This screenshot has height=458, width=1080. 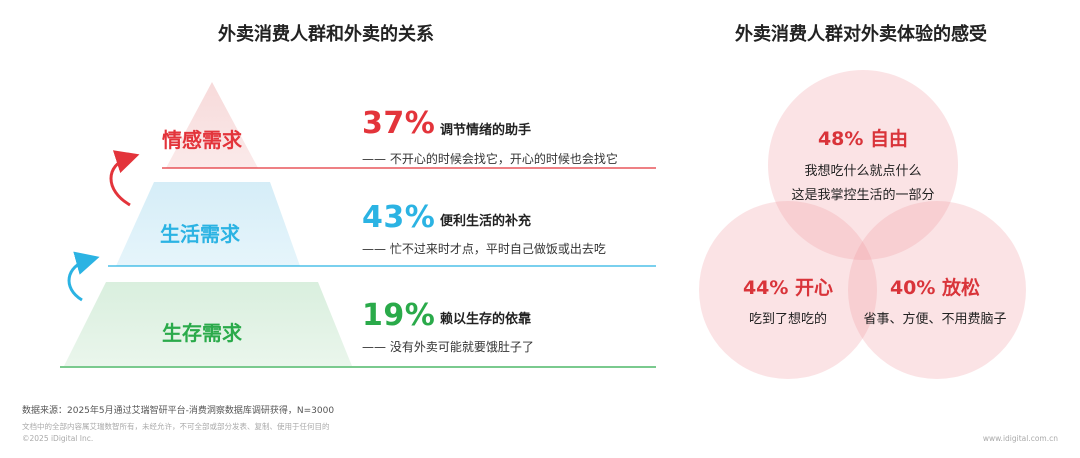 I want to click on tier-headline-emotional: 调节情绪的助手, so click(x=486, y=130).